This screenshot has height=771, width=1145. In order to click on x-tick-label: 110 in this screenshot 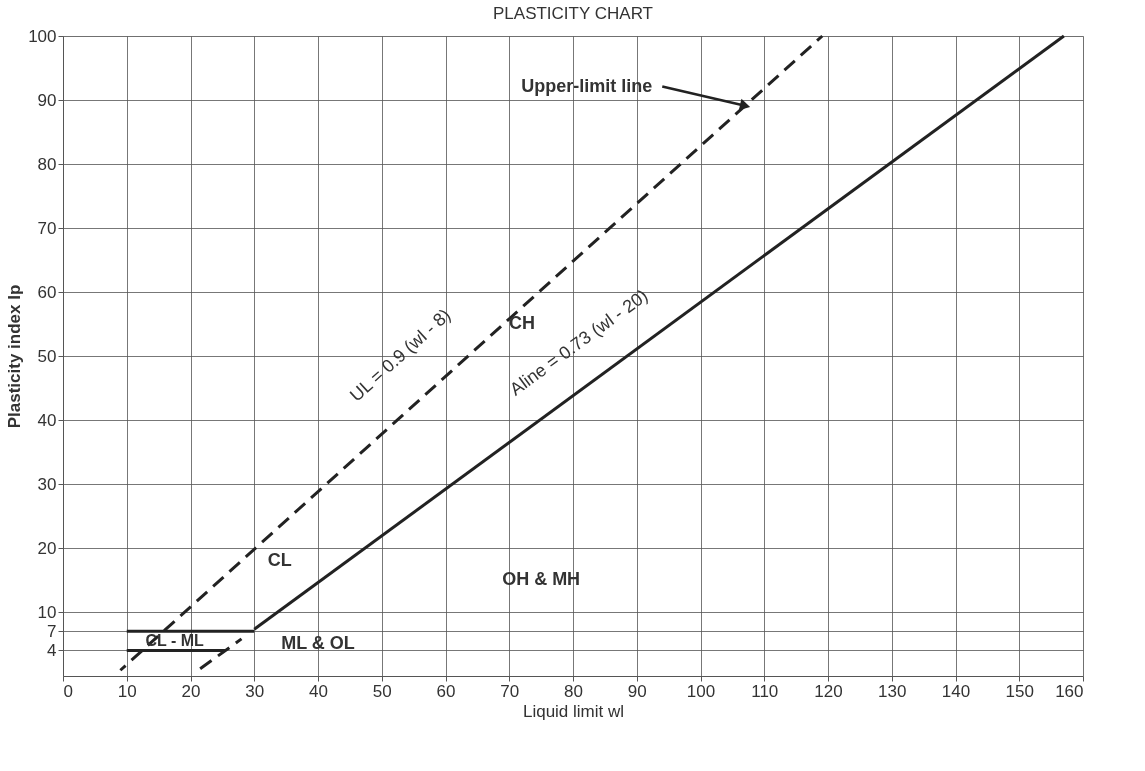, I will do `click(765, 691)`.